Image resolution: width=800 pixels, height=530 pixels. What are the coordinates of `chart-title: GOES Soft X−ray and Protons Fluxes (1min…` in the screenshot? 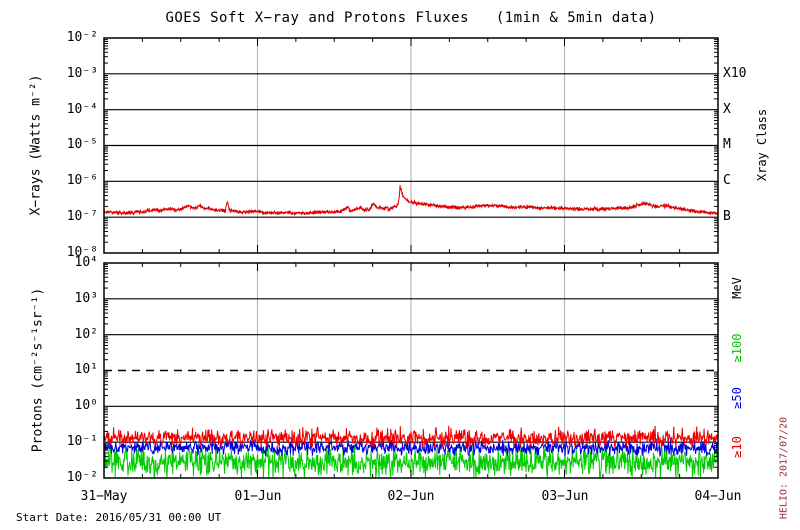 It's located at (411, 18).